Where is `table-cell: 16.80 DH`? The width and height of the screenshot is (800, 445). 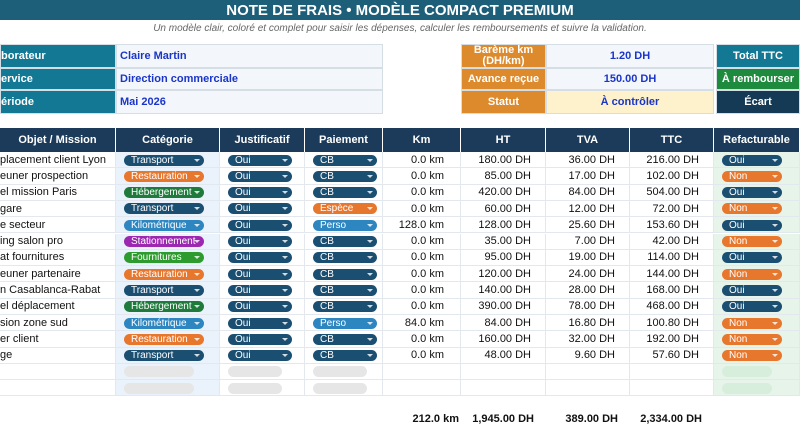 table-cell: 16.80 DH is located at coordinates (588, 323).